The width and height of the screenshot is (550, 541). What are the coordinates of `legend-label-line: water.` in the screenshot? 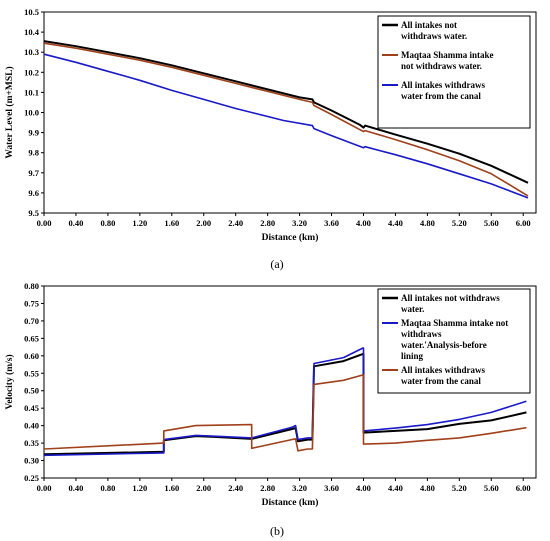 It's located at (412, 309).